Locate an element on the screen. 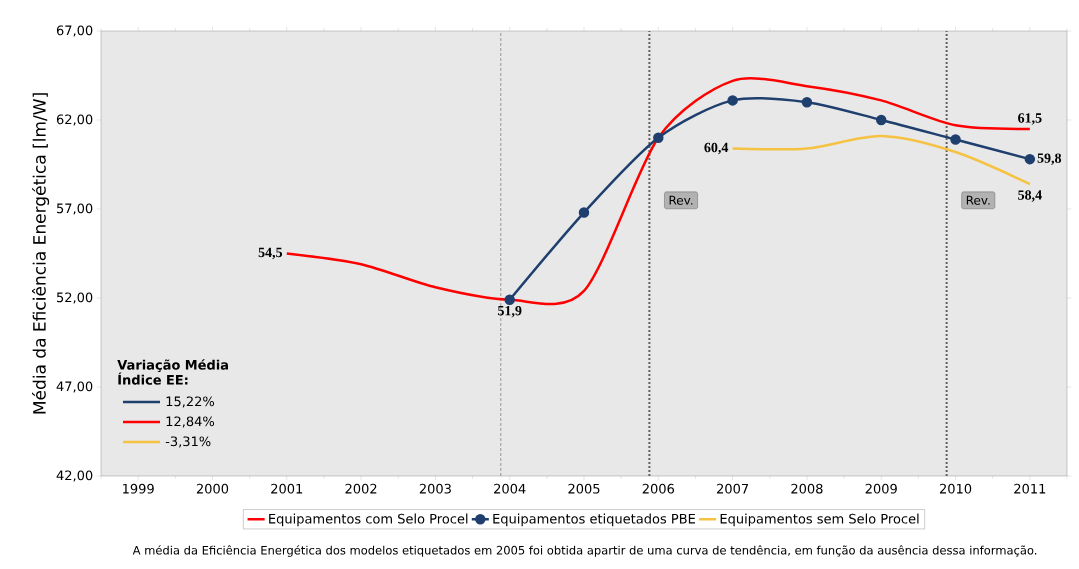 The image size is (1079, 569). annotation: 15,22% is located at coordinates (190, 402).